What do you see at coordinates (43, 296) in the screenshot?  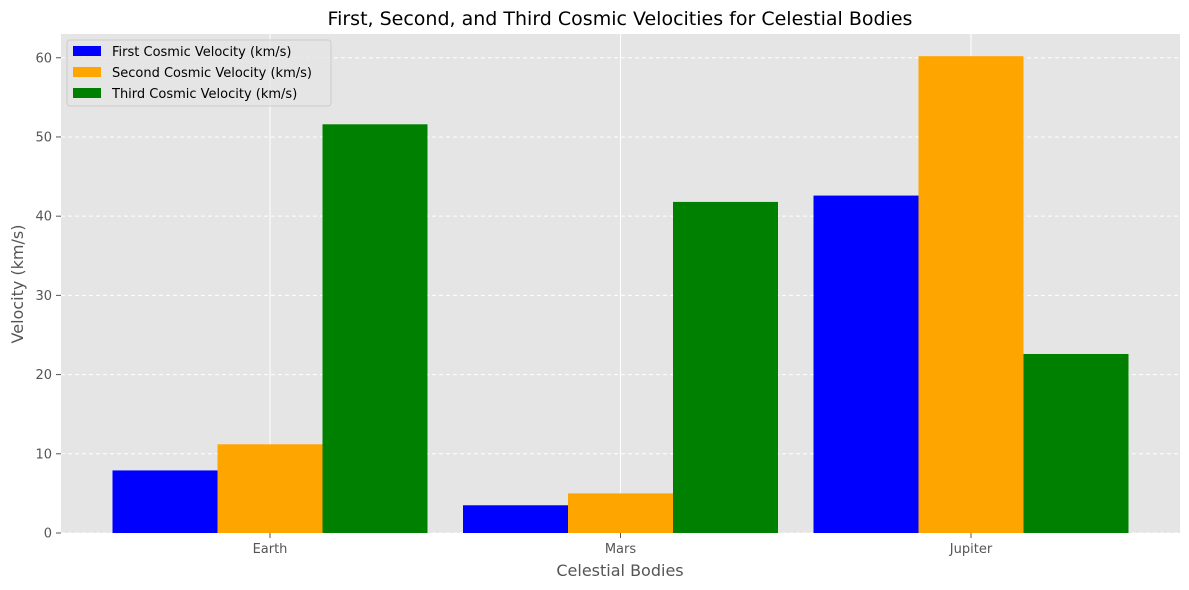 I see `y-tick-label: 30` at bounding box center [43, 296].